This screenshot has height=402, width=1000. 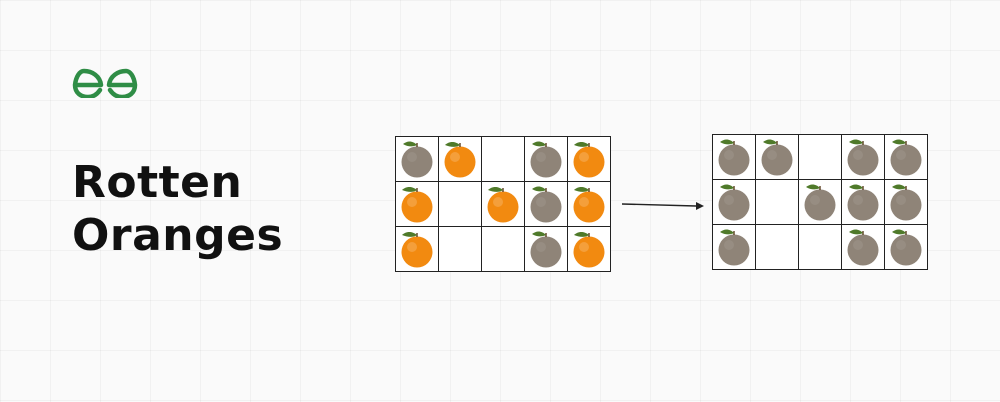 I want to click on initial-grid-cell-r2-c5, so click(x=589, y=204).